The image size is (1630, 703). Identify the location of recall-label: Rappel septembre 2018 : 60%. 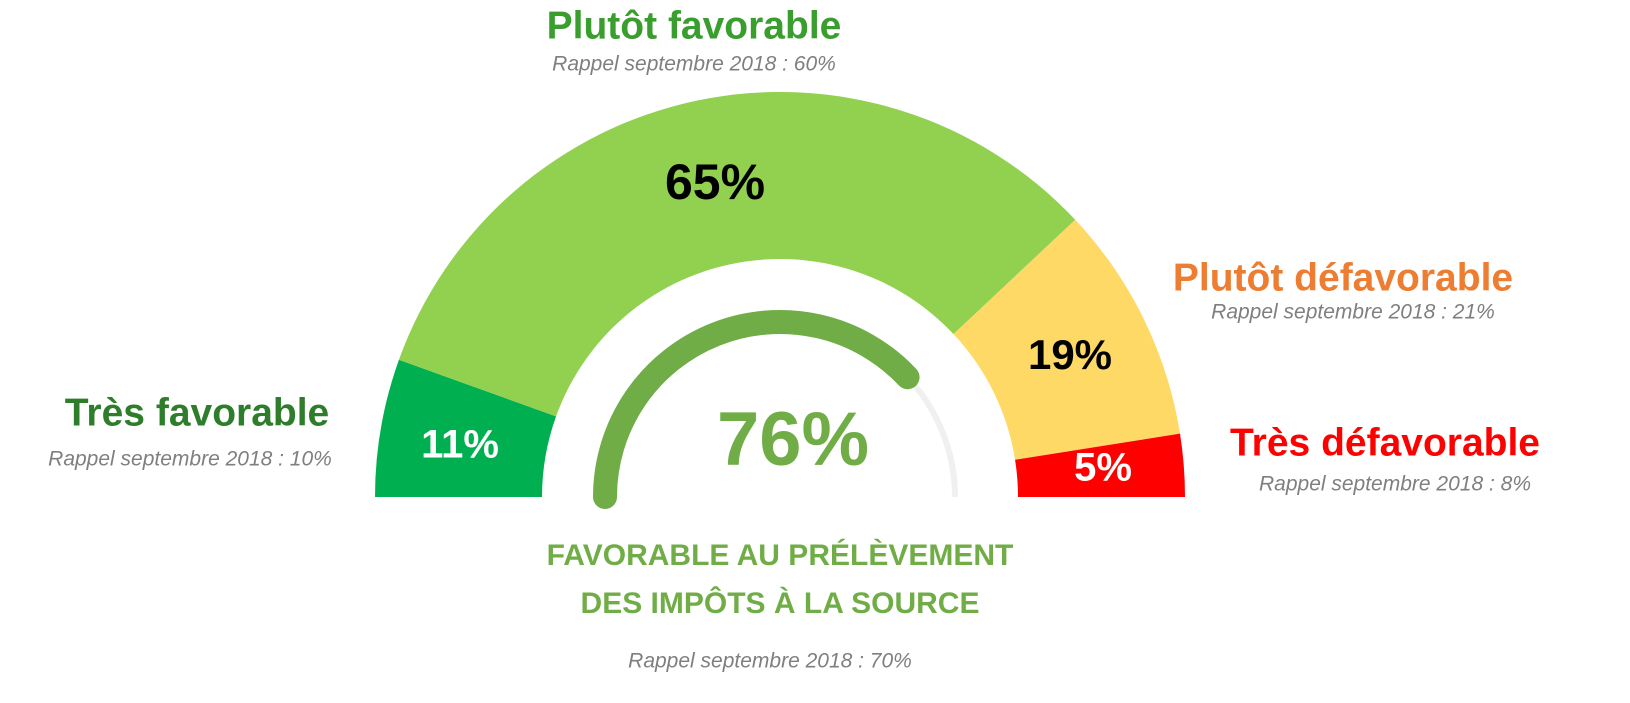
(694, 64).